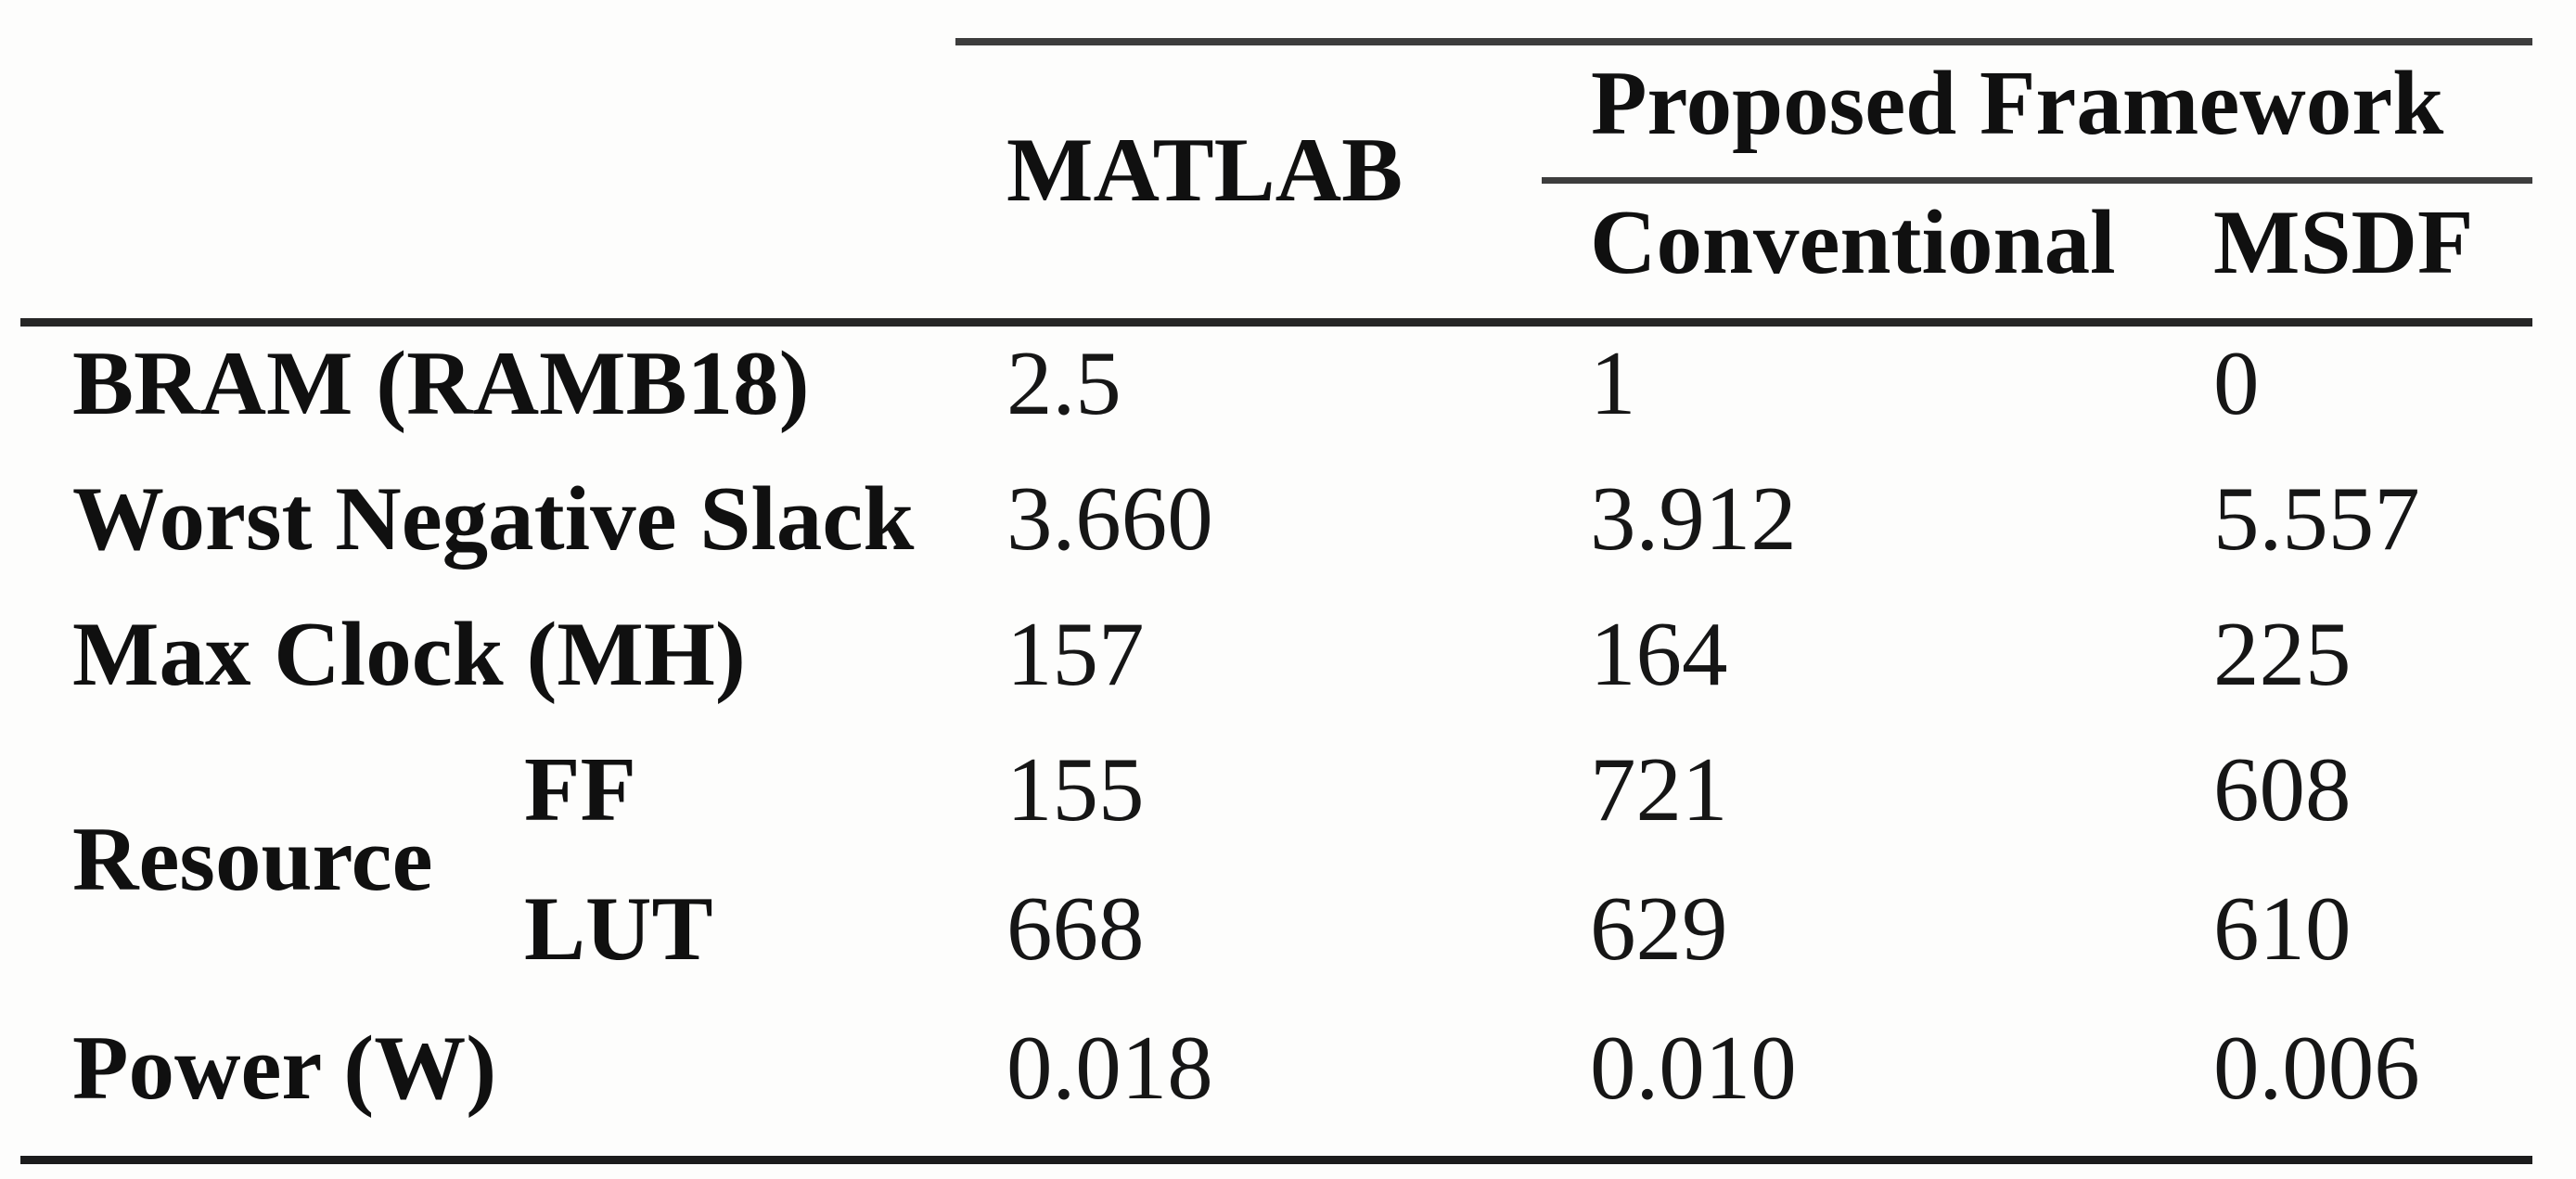  What do you see at coordinates (252, 859) in the screenshot?
I see `row-label-resource: Resource` at bounding box center [252, 859].